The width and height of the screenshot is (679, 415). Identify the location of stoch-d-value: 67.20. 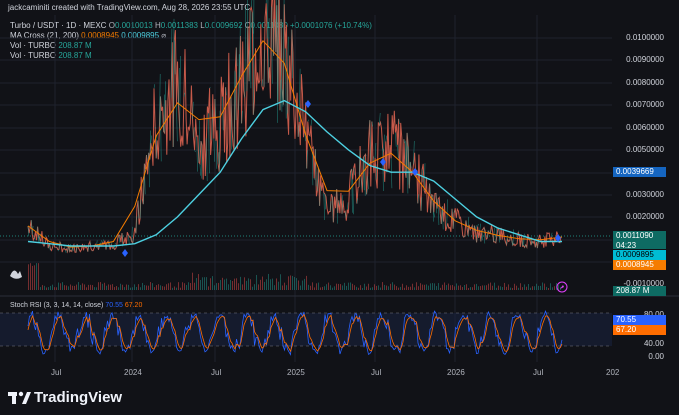
(133, 305).